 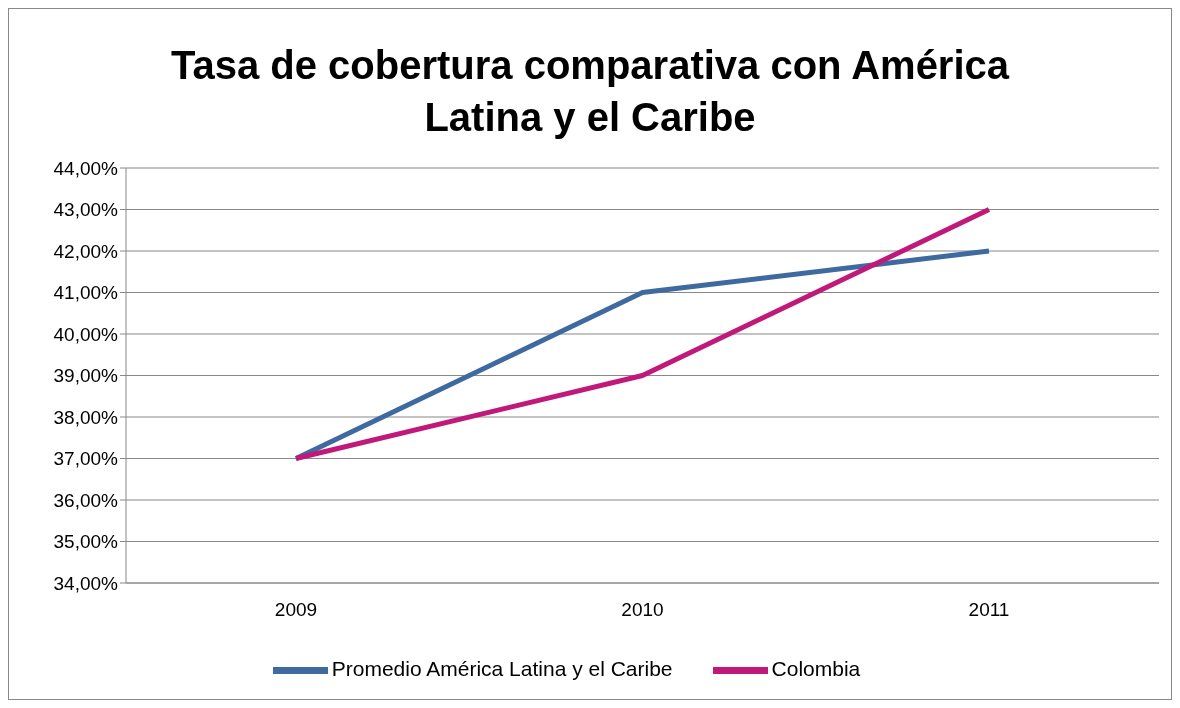 I want to click on y-tick-label: 39,00%, so click(x=86, y=376).